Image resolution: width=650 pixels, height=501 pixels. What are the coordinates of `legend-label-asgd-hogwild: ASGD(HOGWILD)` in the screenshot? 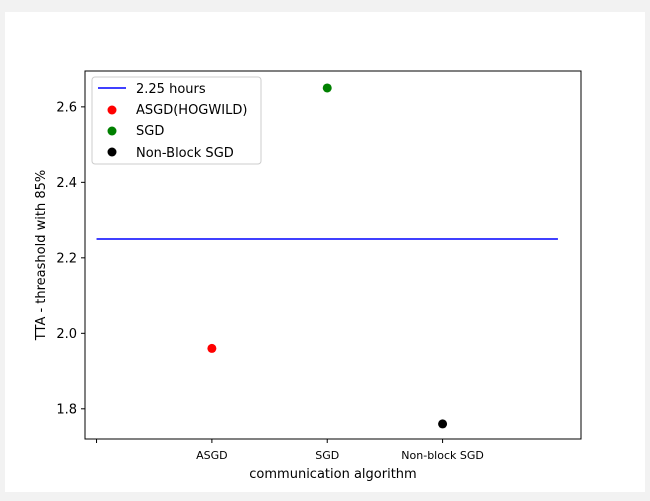 It's located at (191, 110).